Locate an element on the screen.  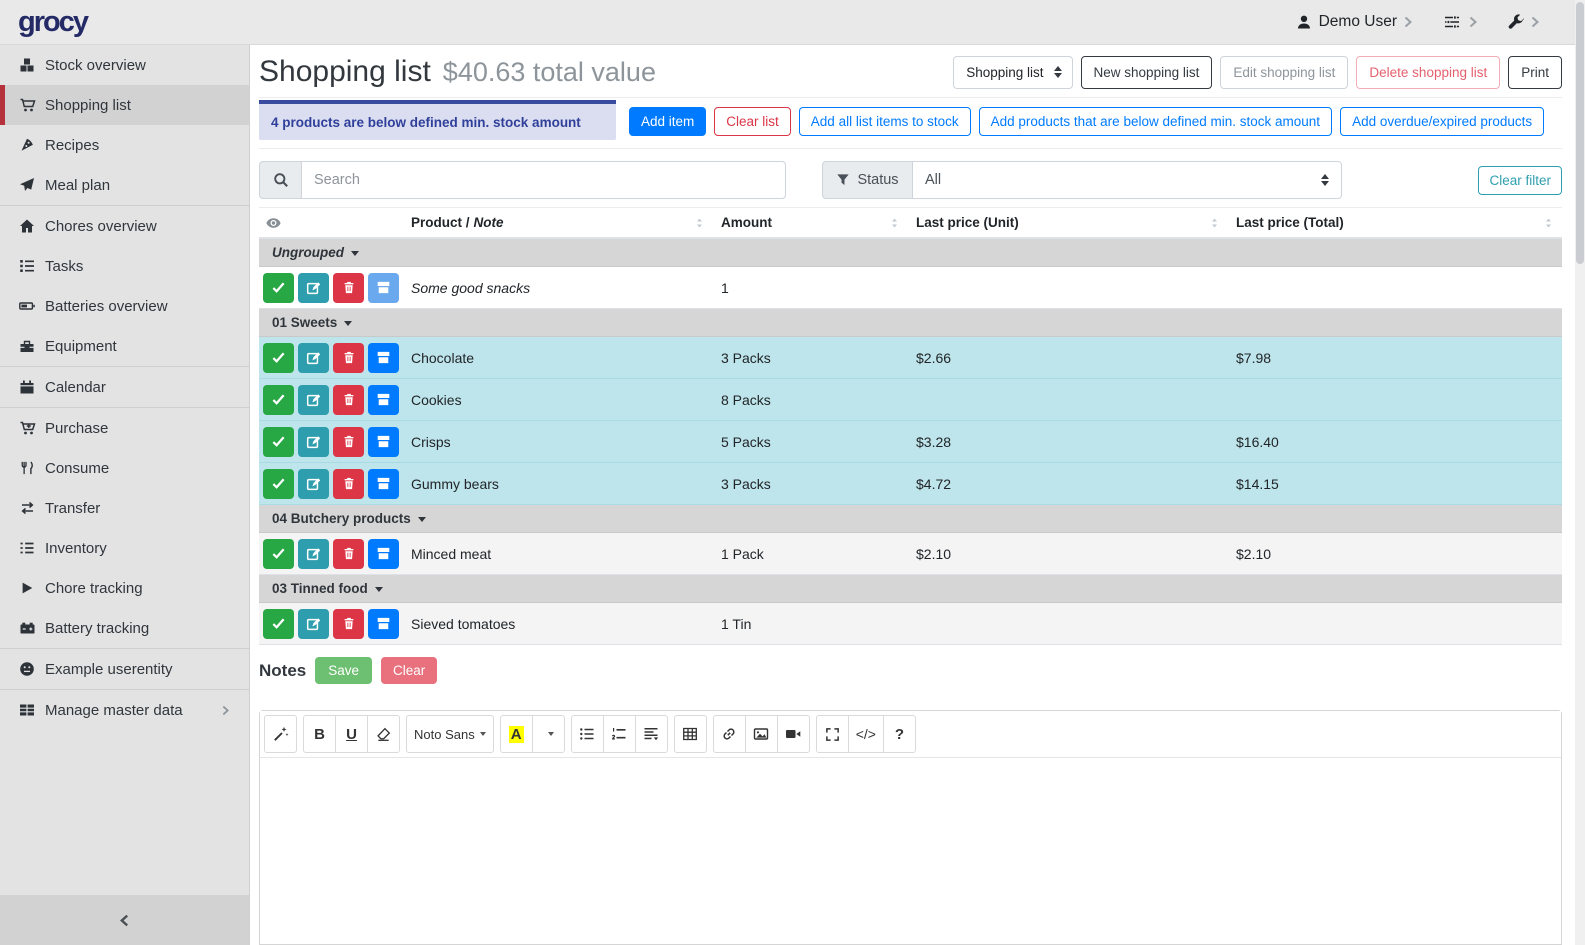
unordered-list-button is located at coordinates (587, 734).